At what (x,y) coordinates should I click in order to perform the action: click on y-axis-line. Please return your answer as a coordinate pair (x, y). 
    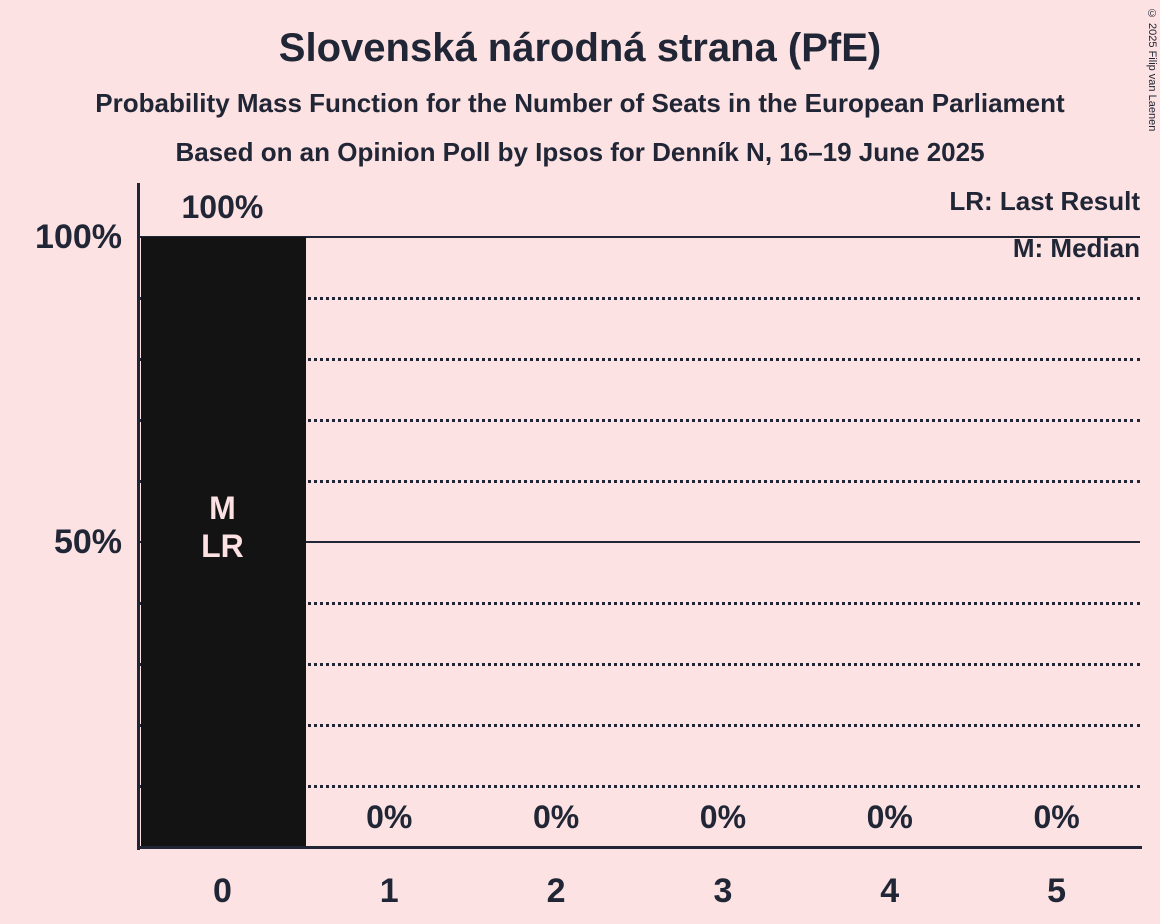
    Looking at the image, I should click on (138, 516).